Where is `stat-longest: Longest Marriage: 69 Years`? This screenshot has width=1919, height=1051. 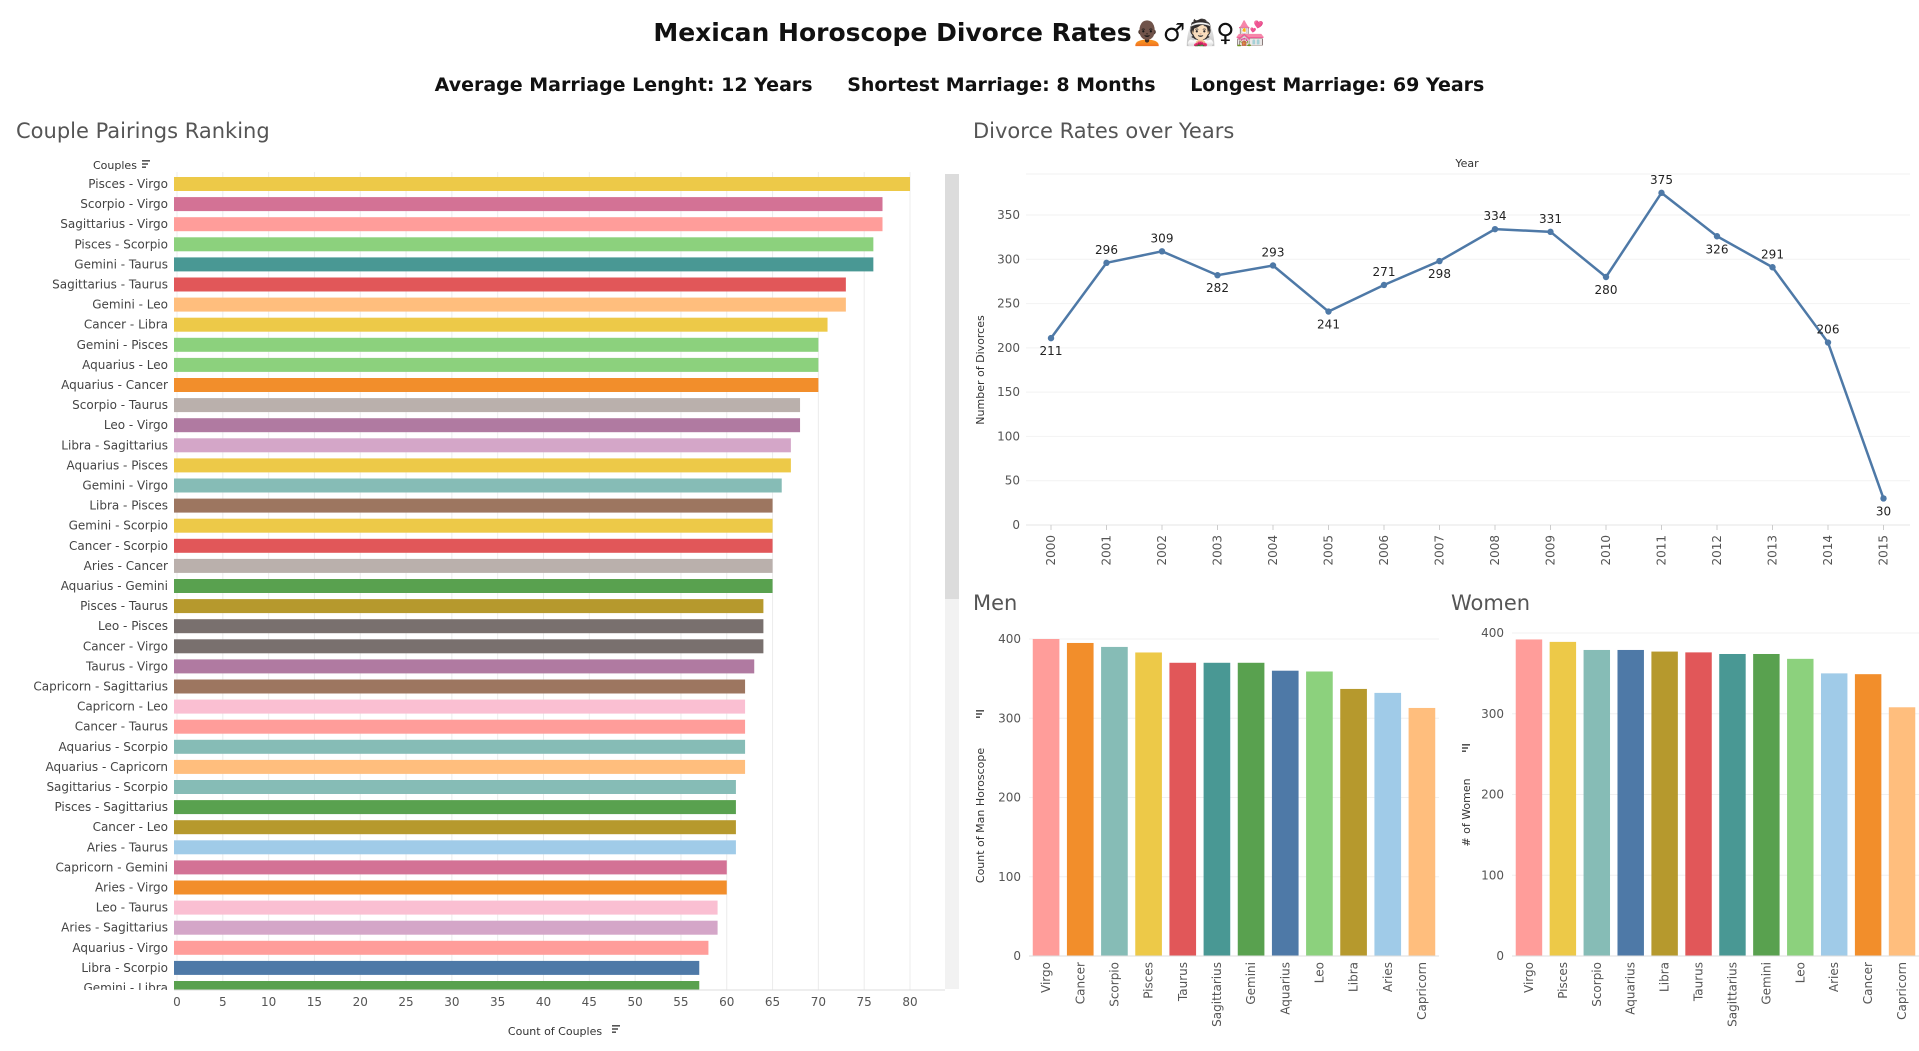 stat-longest: Longest Marriage: 69 Years is located at coordinates (1337, 85).